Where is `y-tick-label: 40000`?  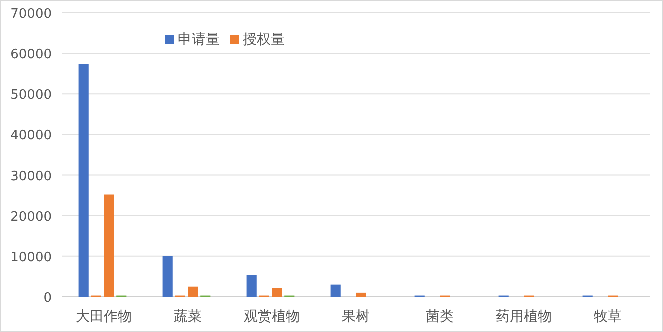
y-tick-label: 40000 is located at coordinates (31, 136).